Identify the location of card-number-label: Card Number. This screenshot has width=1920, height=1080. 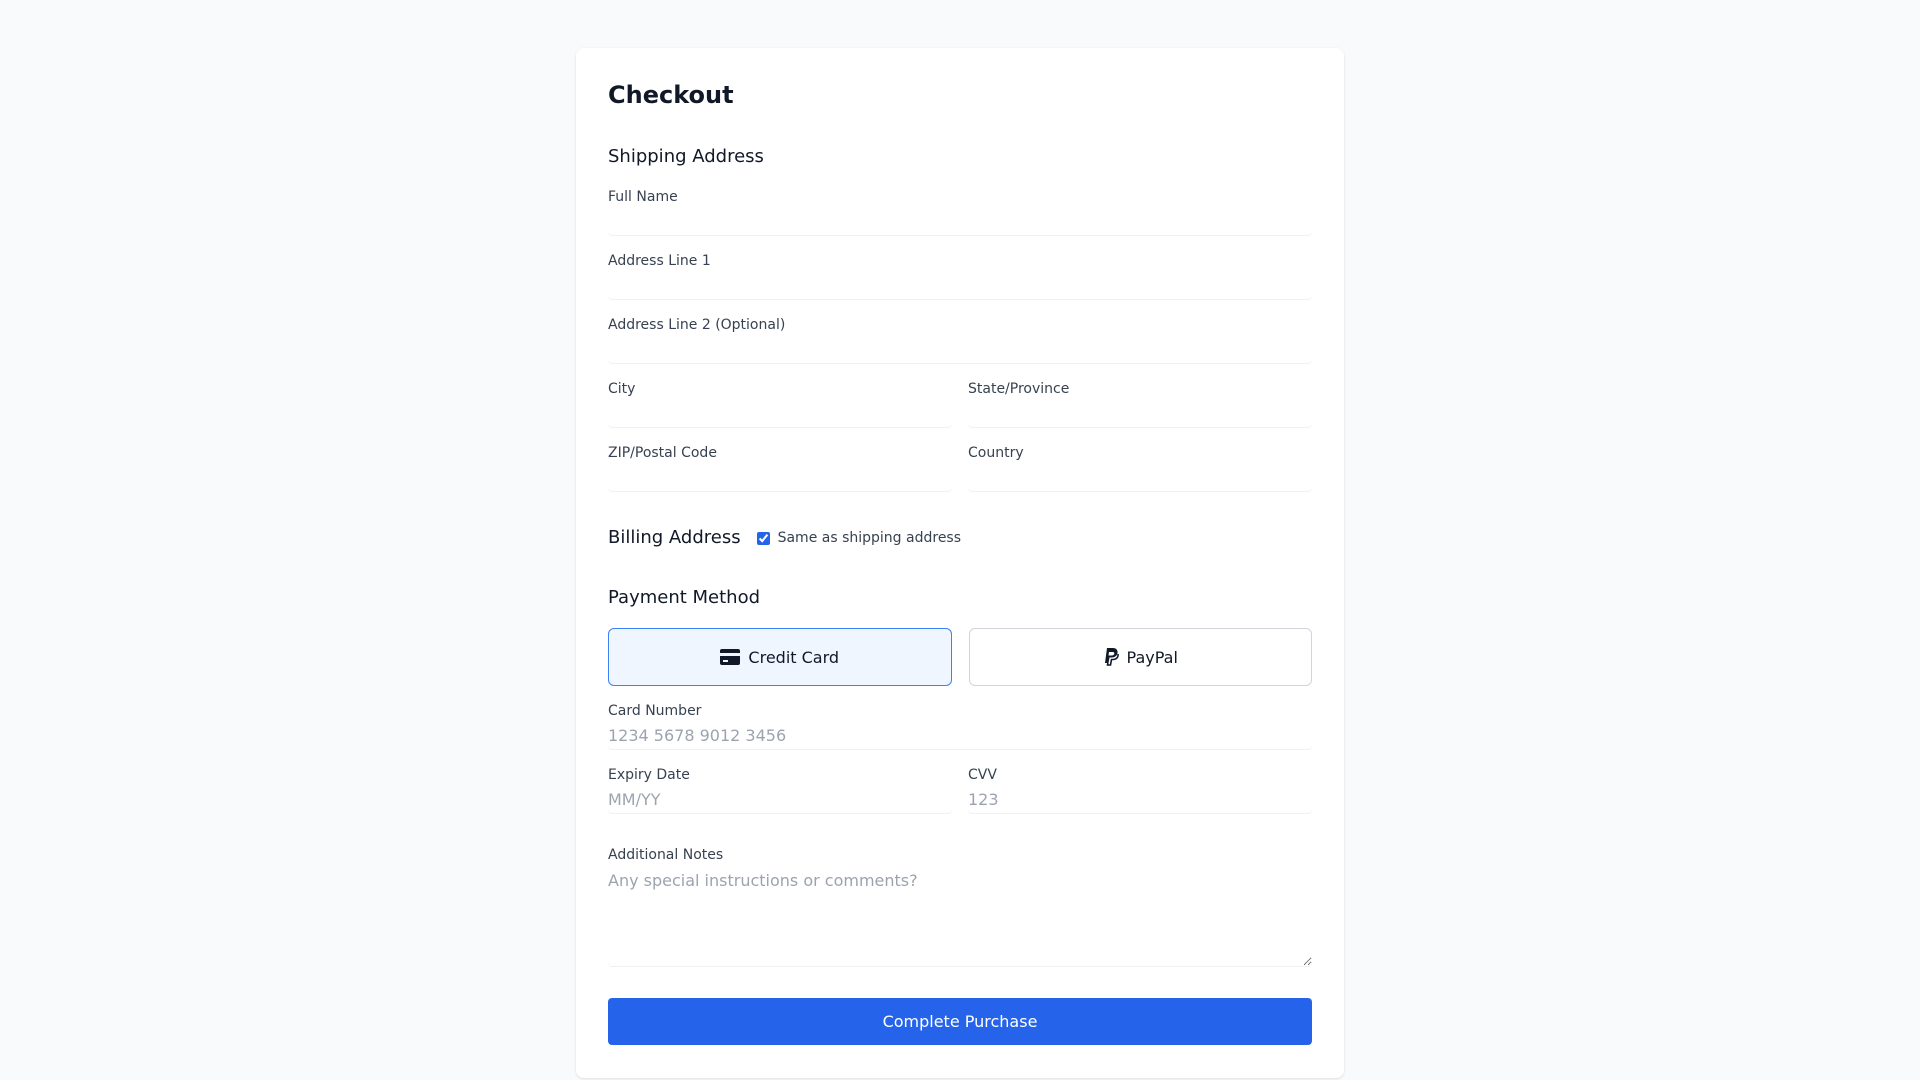
(655, 711).